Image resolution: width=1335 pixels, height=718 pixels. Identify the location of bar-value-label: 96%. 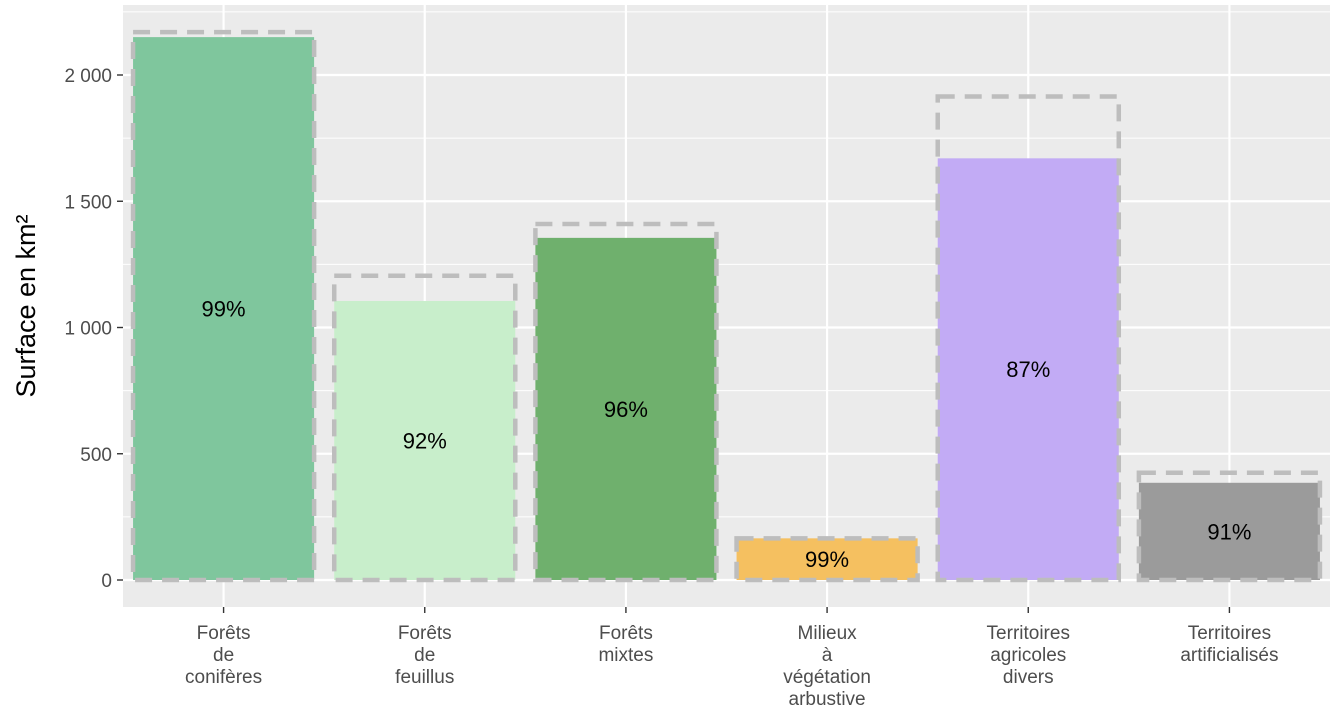
(626, 409).